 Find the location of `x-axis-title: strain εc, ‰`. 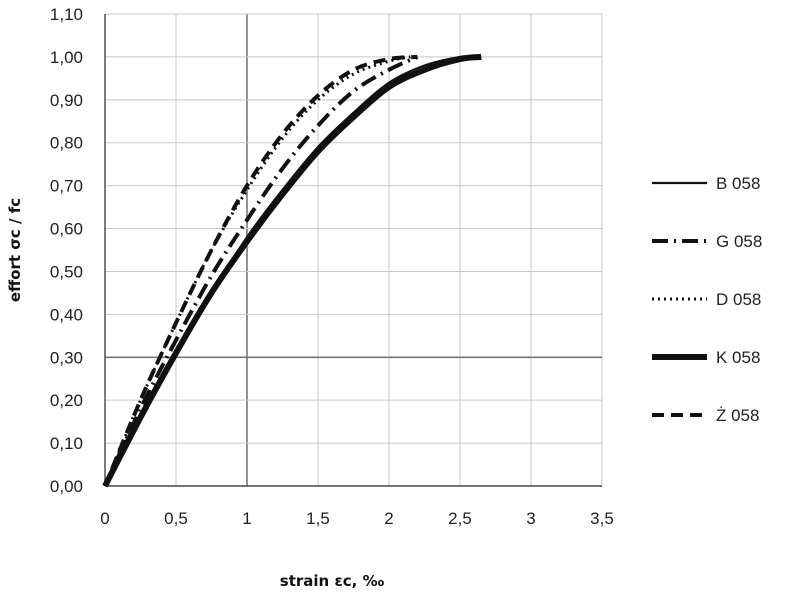

x-axis-title: strain εc, ‰ is located at coordinates (332, 581).